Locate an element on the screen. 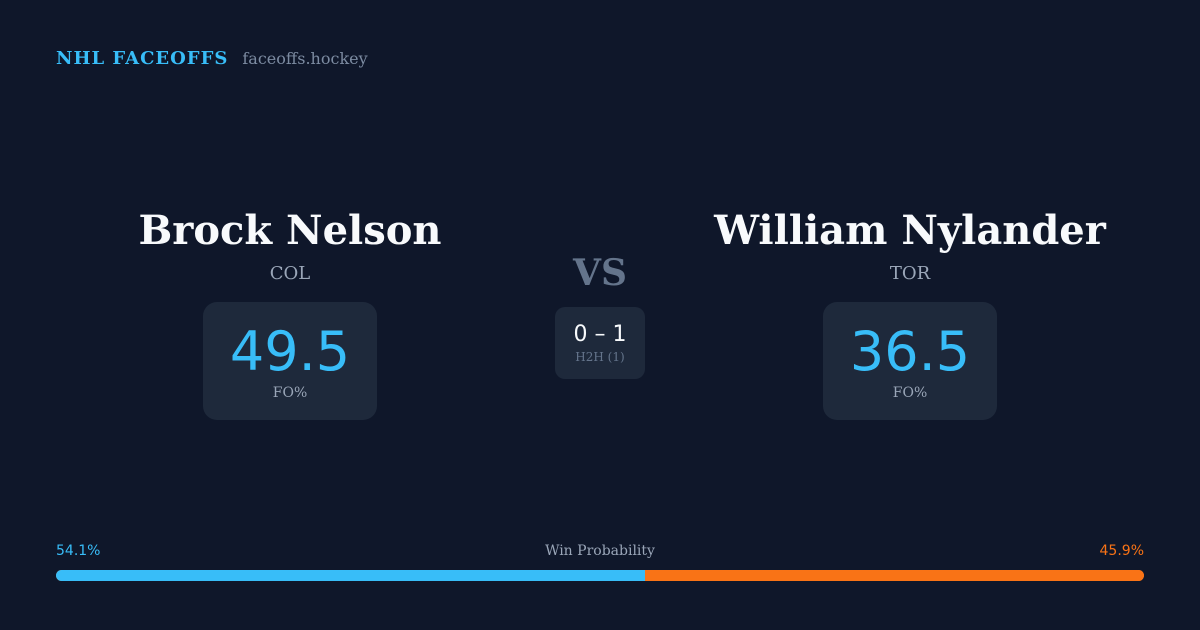 The height and width of the screenshot is (630, 1200). right-probability-fill is located at coordinates (894, 575).